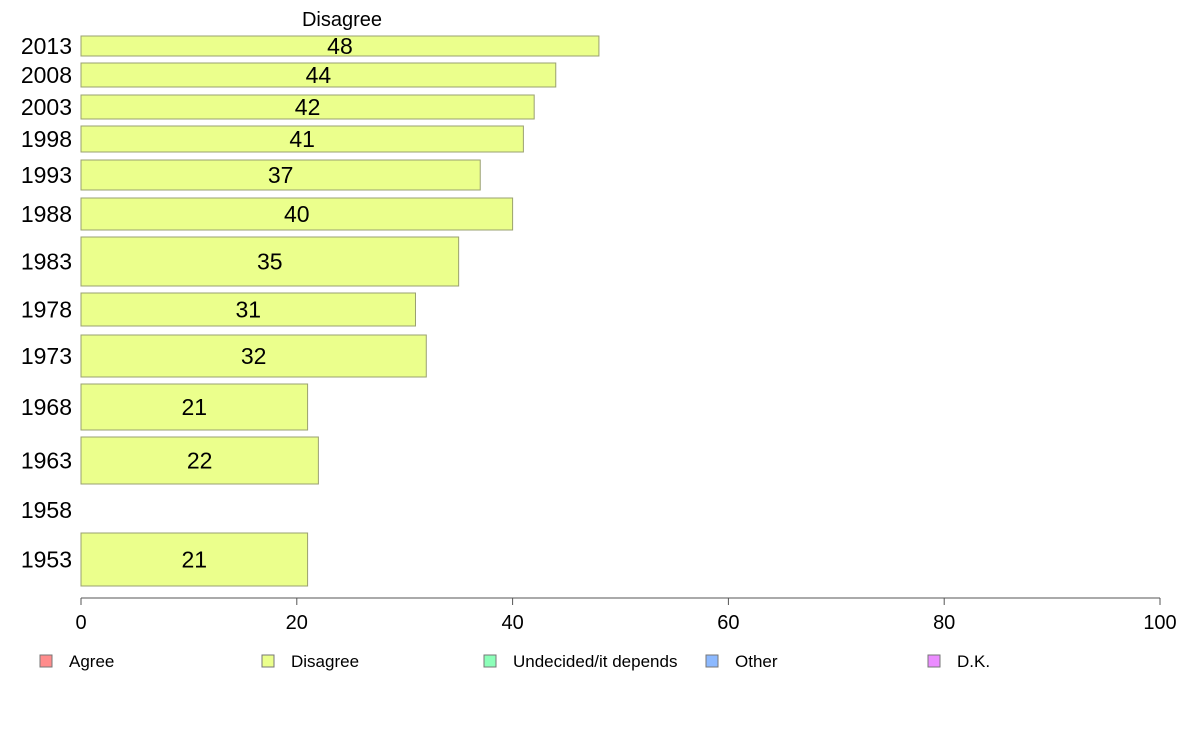 Image resolution: width=1188 pixels, height=741 pixels. I want to click on legend-label: Undecided/it depends, so click(595, 661).